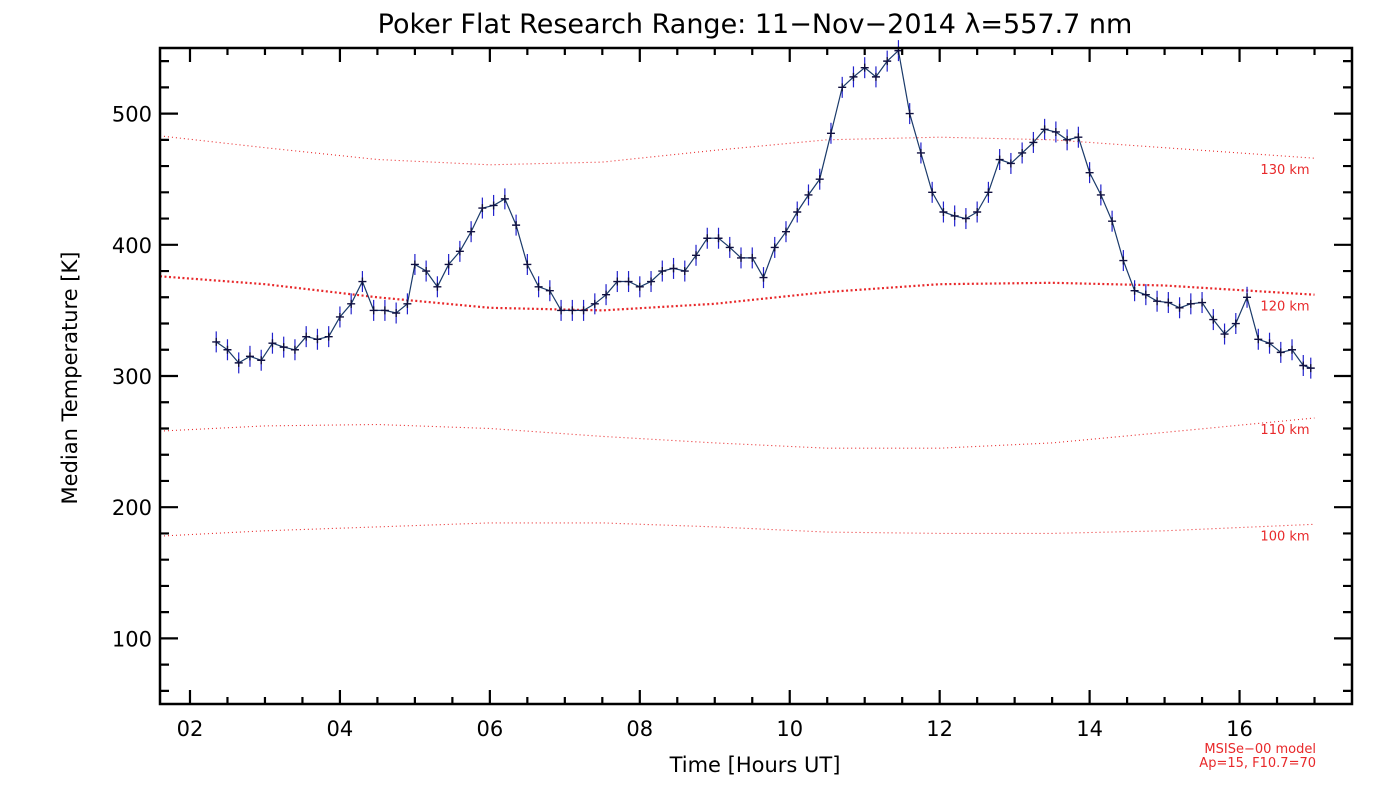  Describe the element at coordinates (1284, 536) in the screenshot. I see `model-curve-label-100-km: 100 km` at that location.